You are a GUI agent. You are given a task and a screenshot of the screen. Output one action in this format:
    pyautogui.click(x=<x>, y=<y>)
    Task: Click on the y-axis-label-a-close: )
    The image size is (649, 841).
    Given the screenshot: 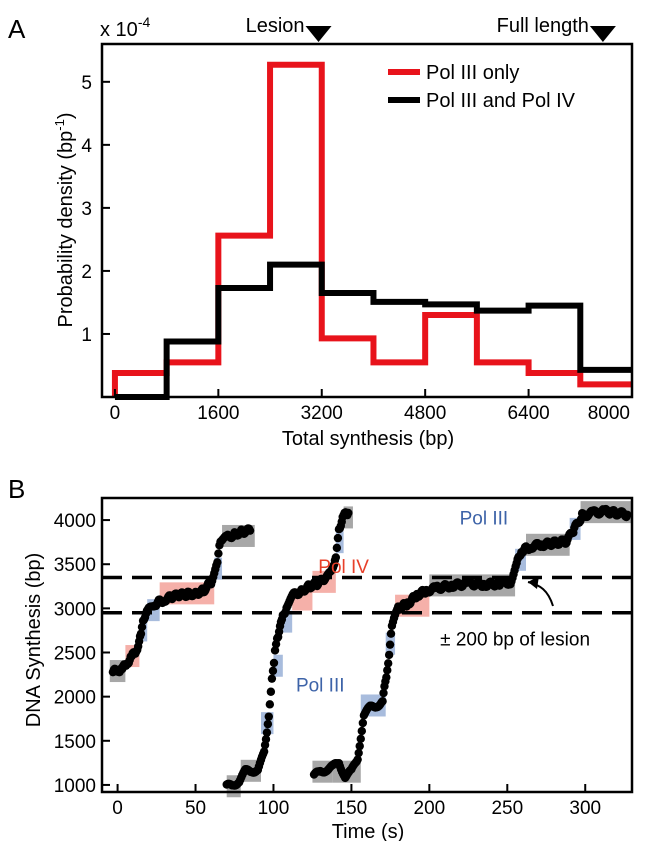 What is the action you would take?
    pyautogui.click(x=66, y=115)
    